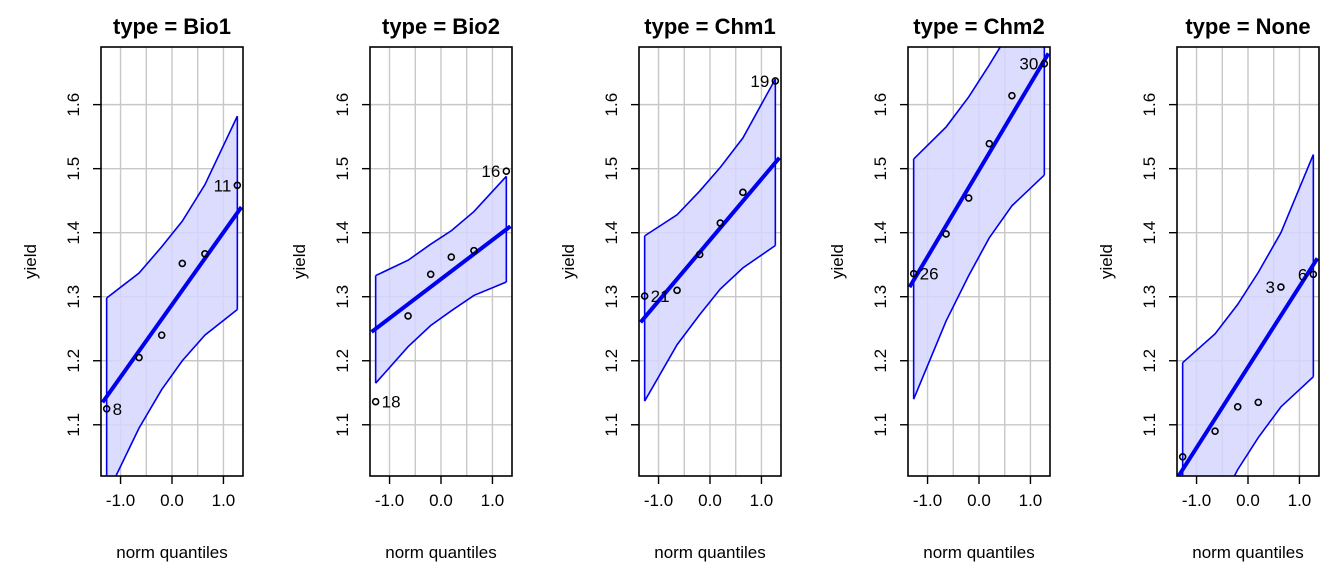 The height and width of the screenshot is (576, 1344). Describe the element at coordinates (223, 185) in the screenshot. I see `point-label: 11` at that location.